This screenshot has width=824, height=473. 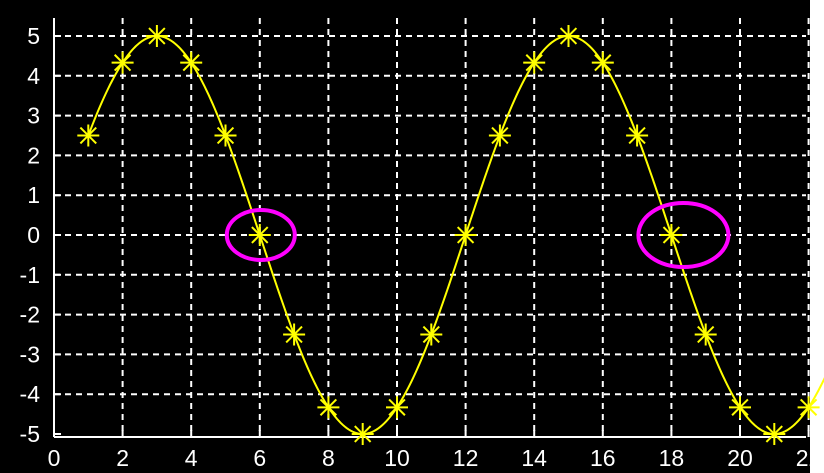 I want to click on y-tick-label: -2, so click(x=30, y=315).